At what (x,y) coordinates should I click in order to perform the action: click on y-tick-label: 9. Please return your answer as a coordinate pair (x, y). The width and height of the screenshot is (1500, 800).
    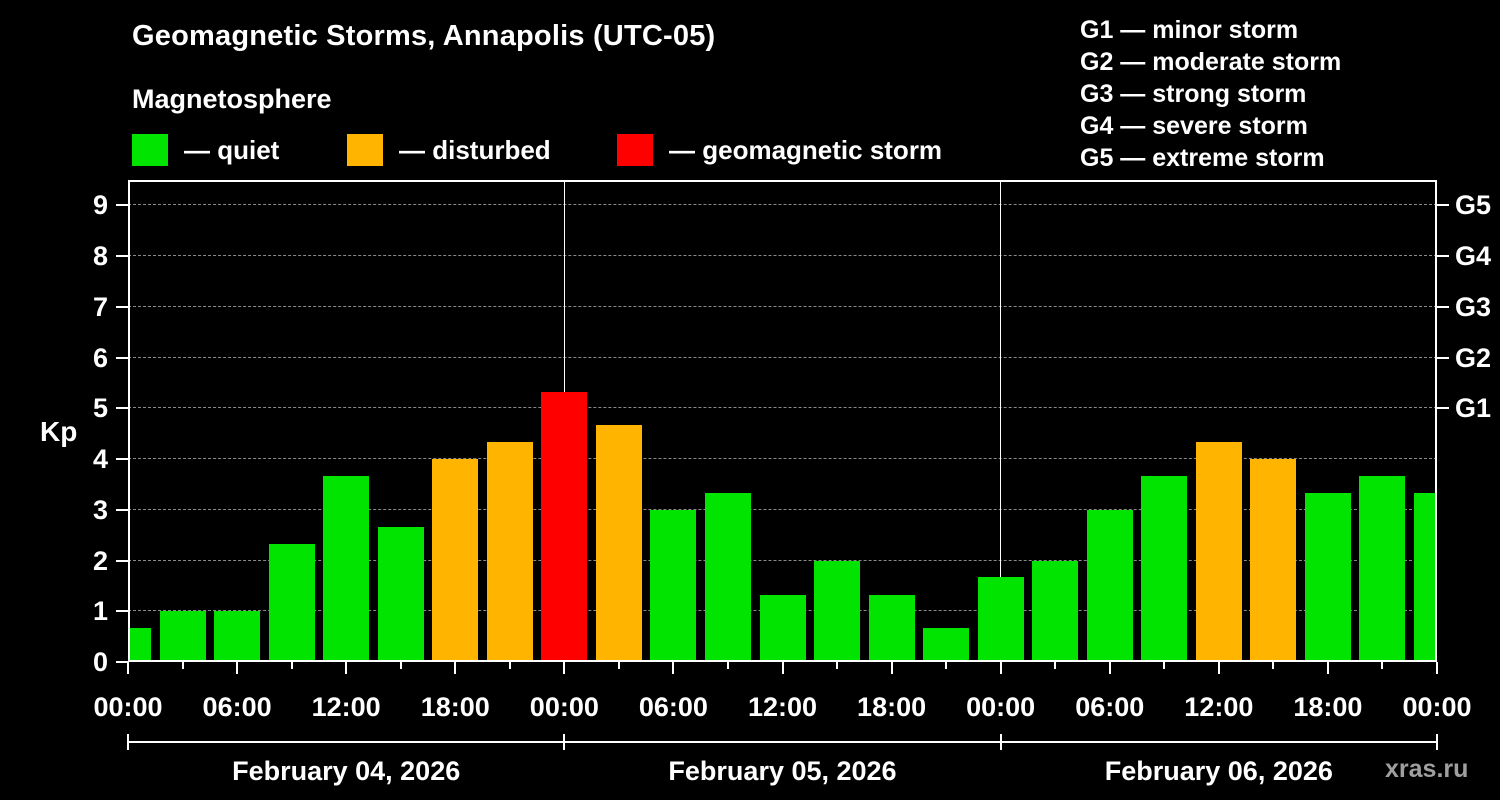
    Looking at the image, I should click on (100, 205).